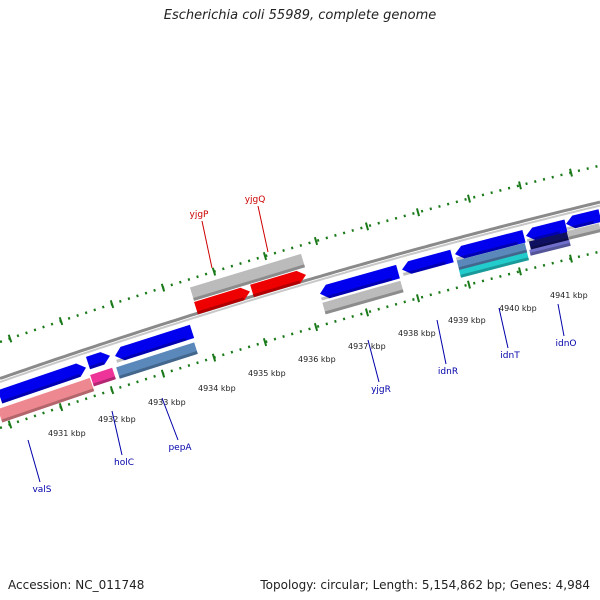 This screenshot has height=600, width=600. I want to click on idnO-gene, so click(582, 220).